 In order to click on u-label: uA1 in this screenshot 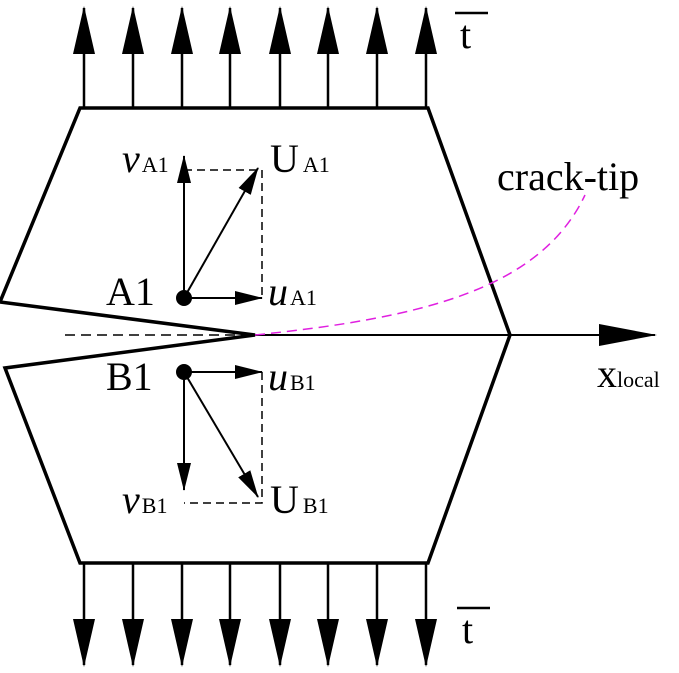, I will do `click(292, 291)`.